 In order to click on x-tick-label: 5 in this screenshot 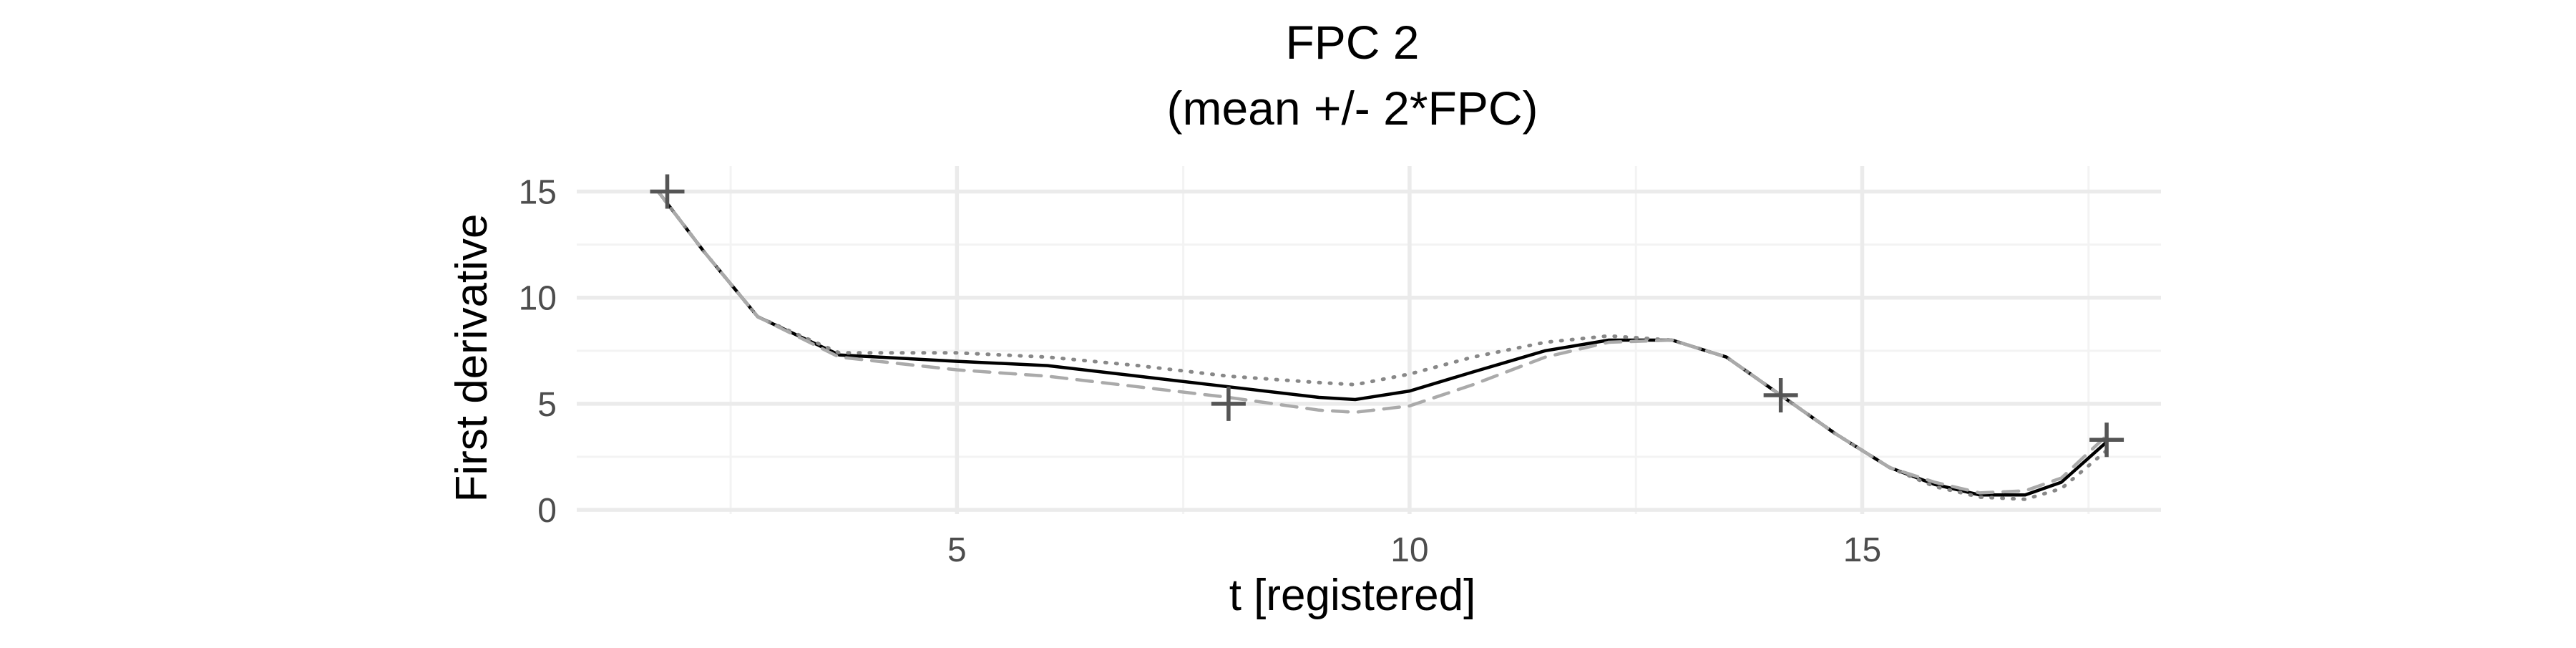, I will do `click(957, 550)`.